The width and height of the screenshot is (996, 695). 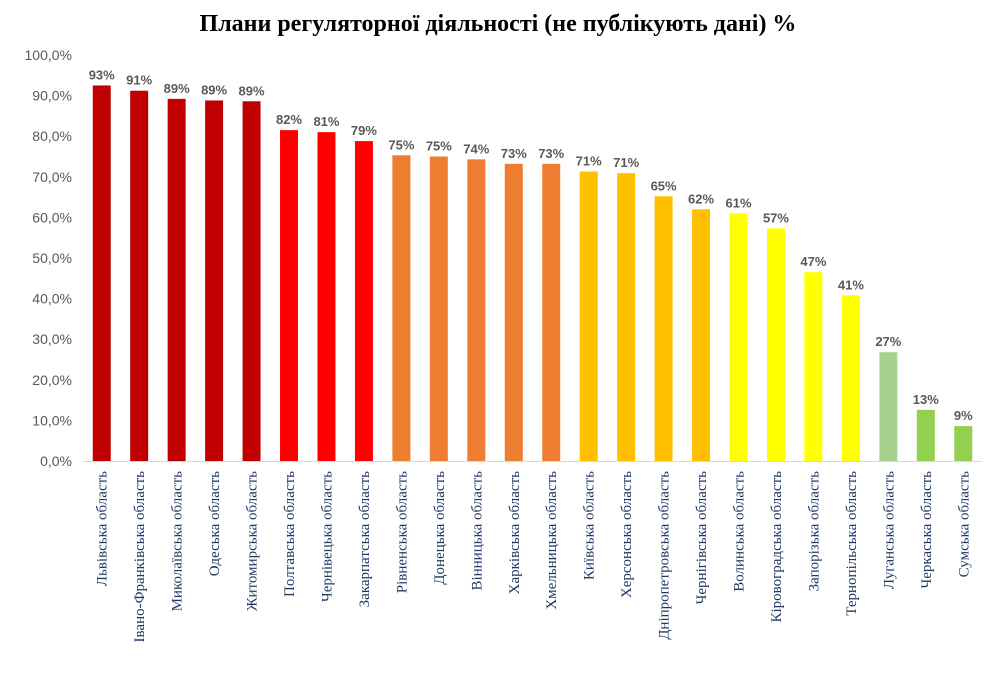 What do you see at coordinates (364, 130) in the screenshot?
I see `data-label: 79%` at bounding box center [364, 130].